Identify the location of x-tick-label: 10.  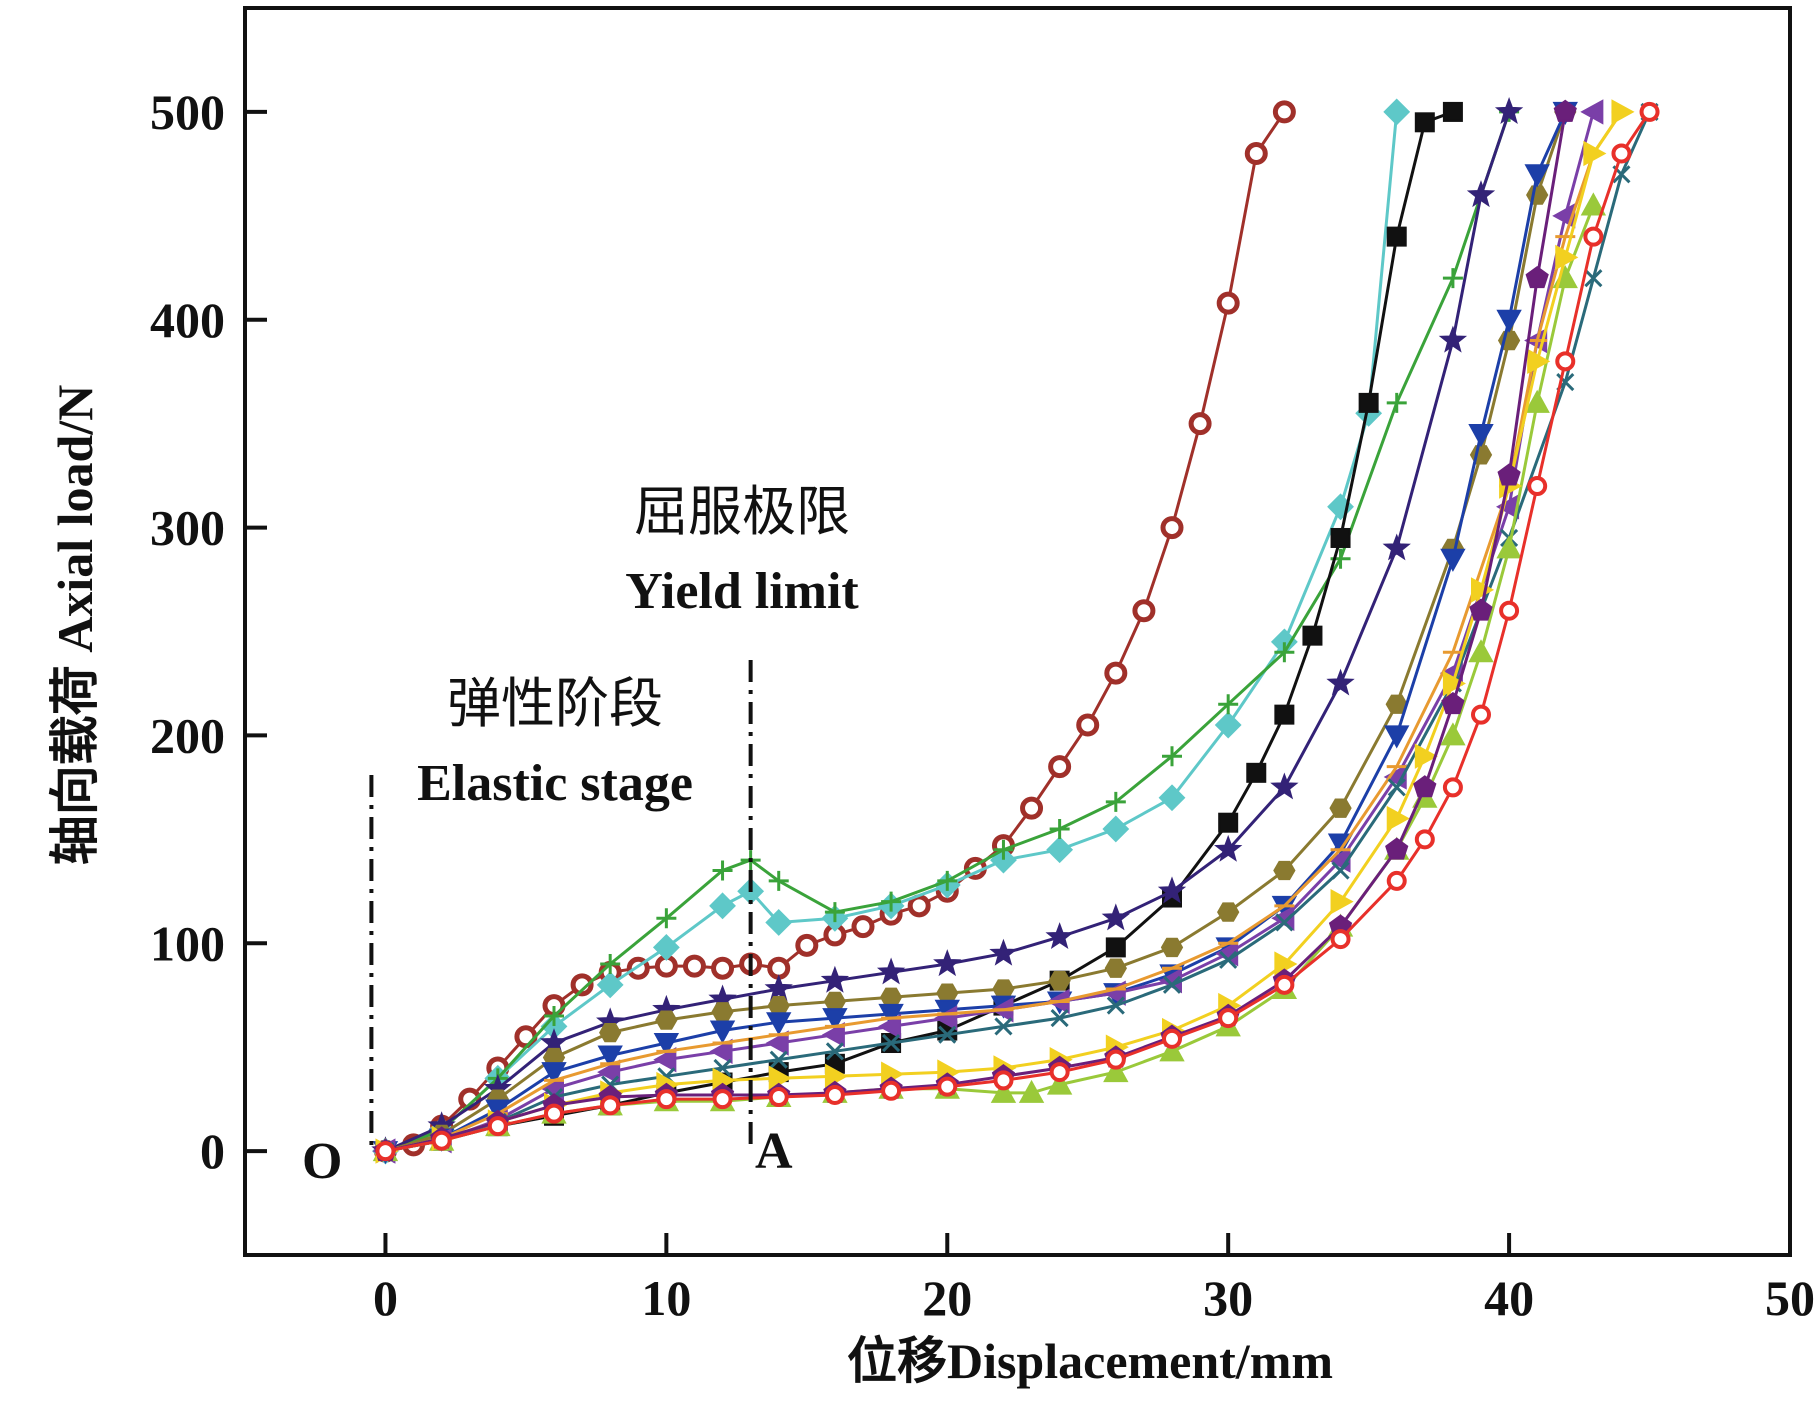
(666, 1298).